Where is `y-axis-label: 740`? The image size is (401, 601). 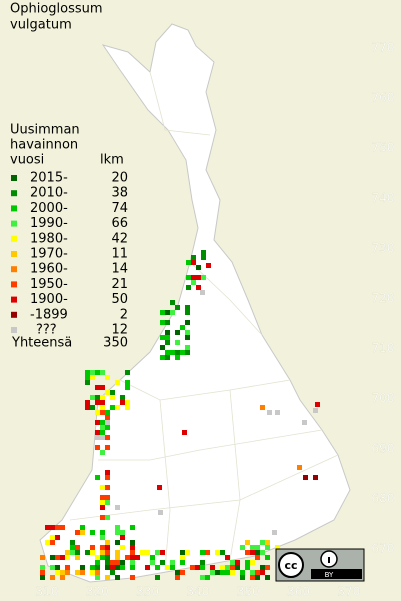
y-axis-label: 740 is located at coordinates (383, 198).